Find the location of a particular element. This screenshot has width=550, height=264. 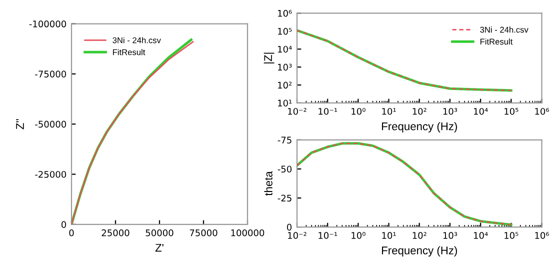

y-tick-label: 10³ is located at coordinates (285, 67).